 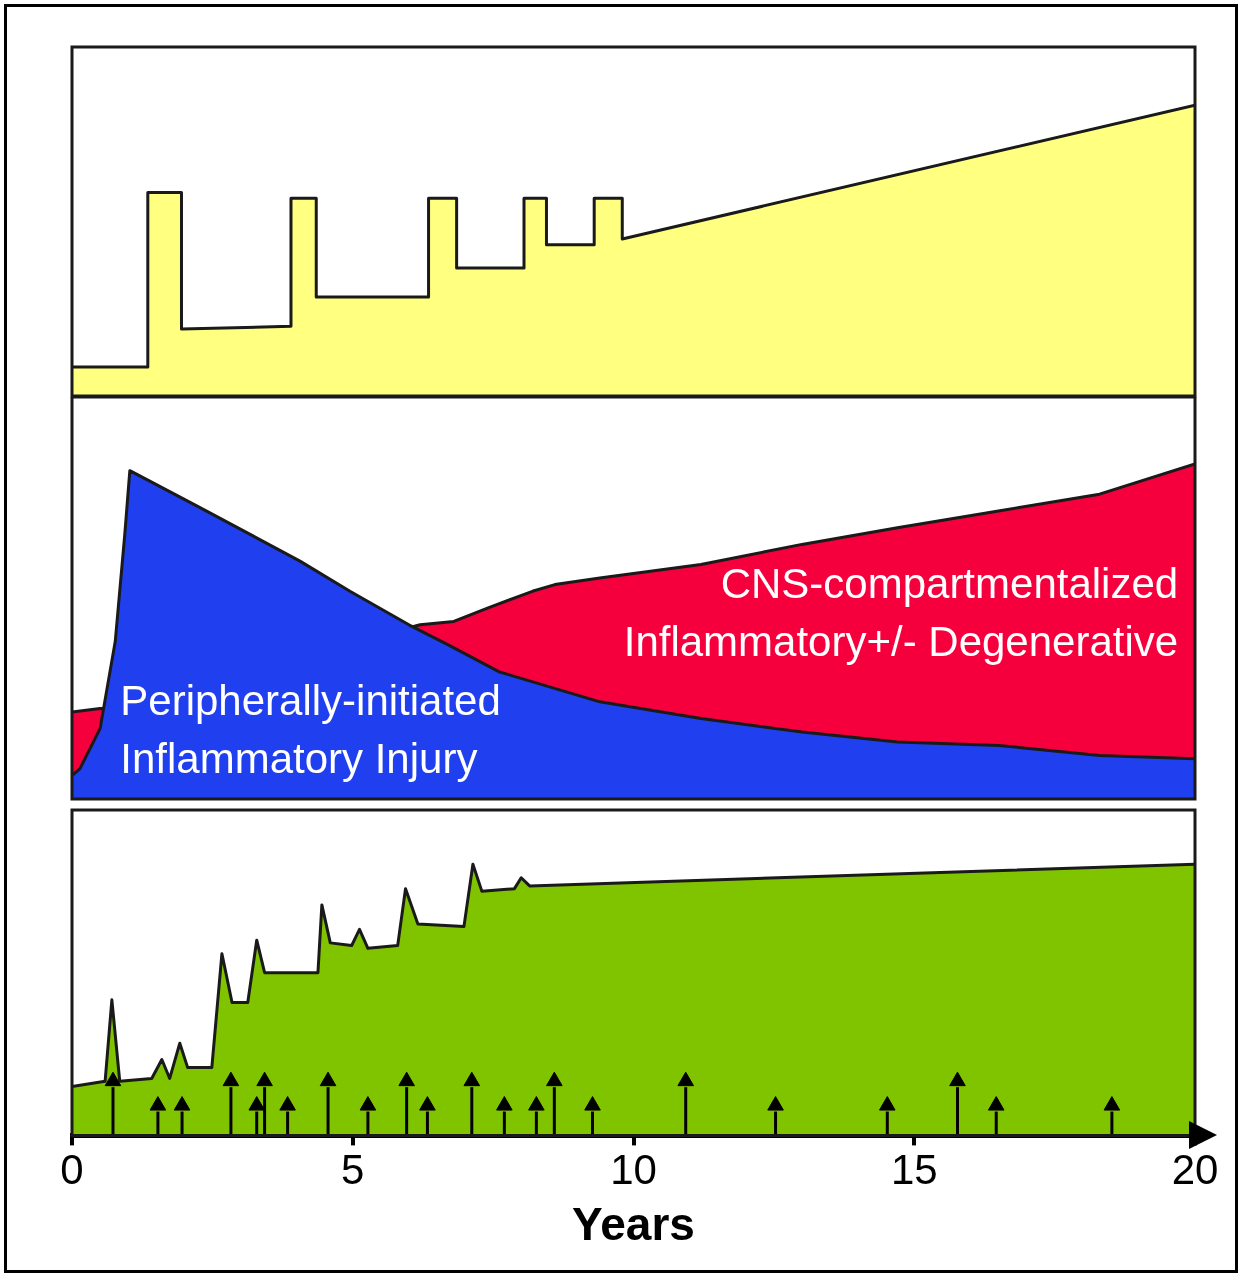 What do you see at coordinates (310, 729) in the screenshot?
I see `series-label: Peripherally-initiated Inflammatory Injury` at bounding box center [310, 729].